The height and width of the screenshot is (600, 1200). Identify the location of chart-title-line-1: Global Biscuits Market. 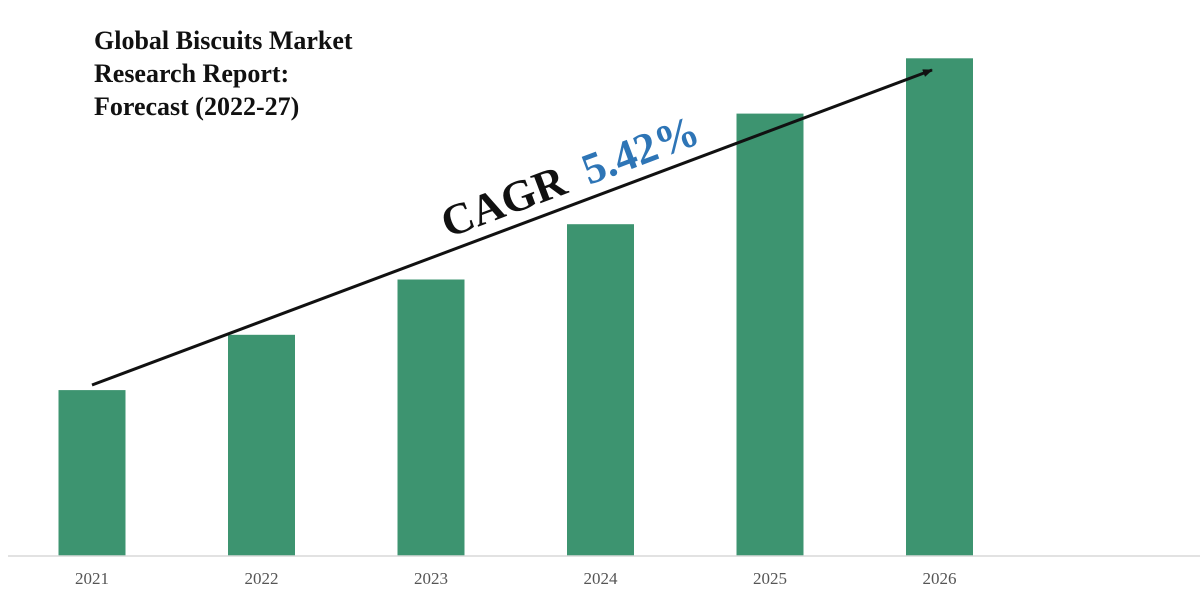
(223, 40).